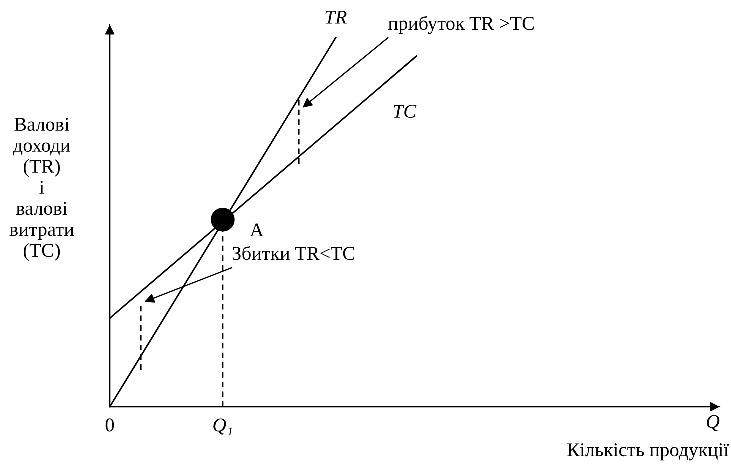 Image resolution: width=731 pixels, height=473 pixels. Describe the element at coordinates (336, 17) in the screenshot. I see `series-label: TR` at that location.